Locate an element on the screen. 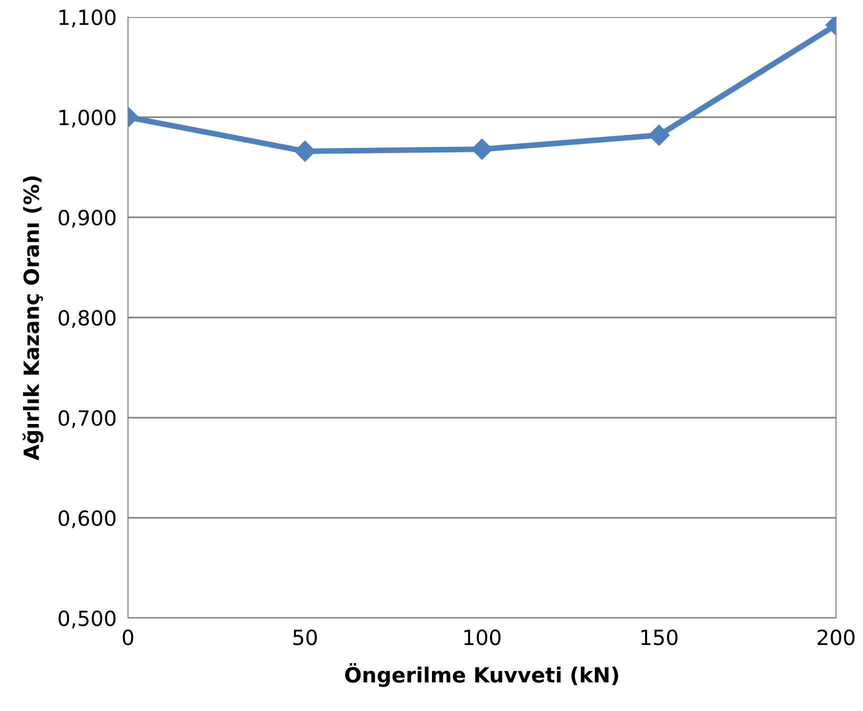 This screenshot has width=863, height=711. x-tick-label: 200 is located at coordinates (836, 637).